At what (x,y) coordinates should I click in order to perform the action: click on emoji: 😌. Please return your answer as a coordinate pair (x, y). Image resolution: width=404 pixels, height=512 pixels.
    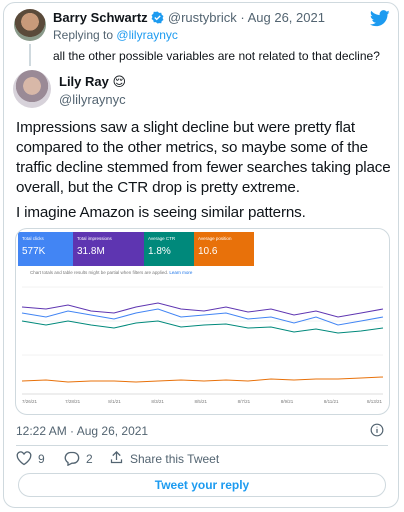
    Looking at the image, I should click on (119, 81).